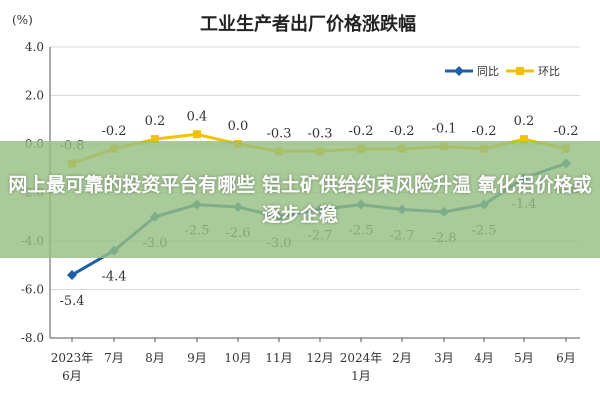 This screenshot has height=404, width=600. What do you see at coordinates (319, 358) in the screenshot?
I see `x-tick-label: 12月` at bounding box center [319, 358].